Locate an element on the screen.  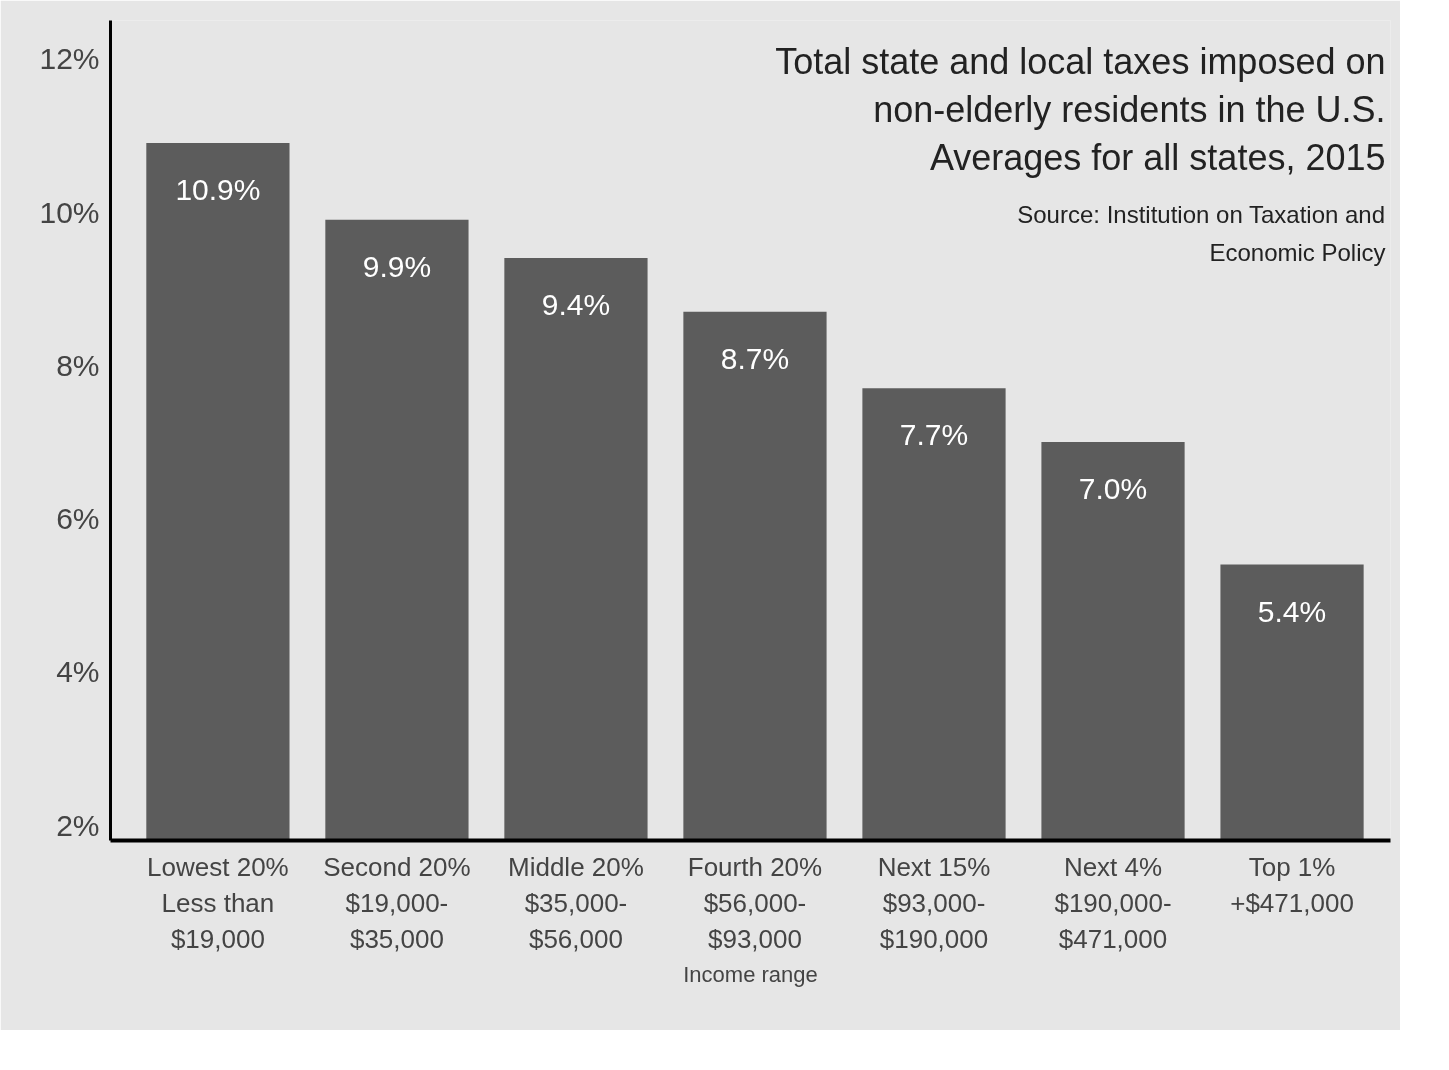
y-tick-label: 8% is located at coordinates (78, 365).